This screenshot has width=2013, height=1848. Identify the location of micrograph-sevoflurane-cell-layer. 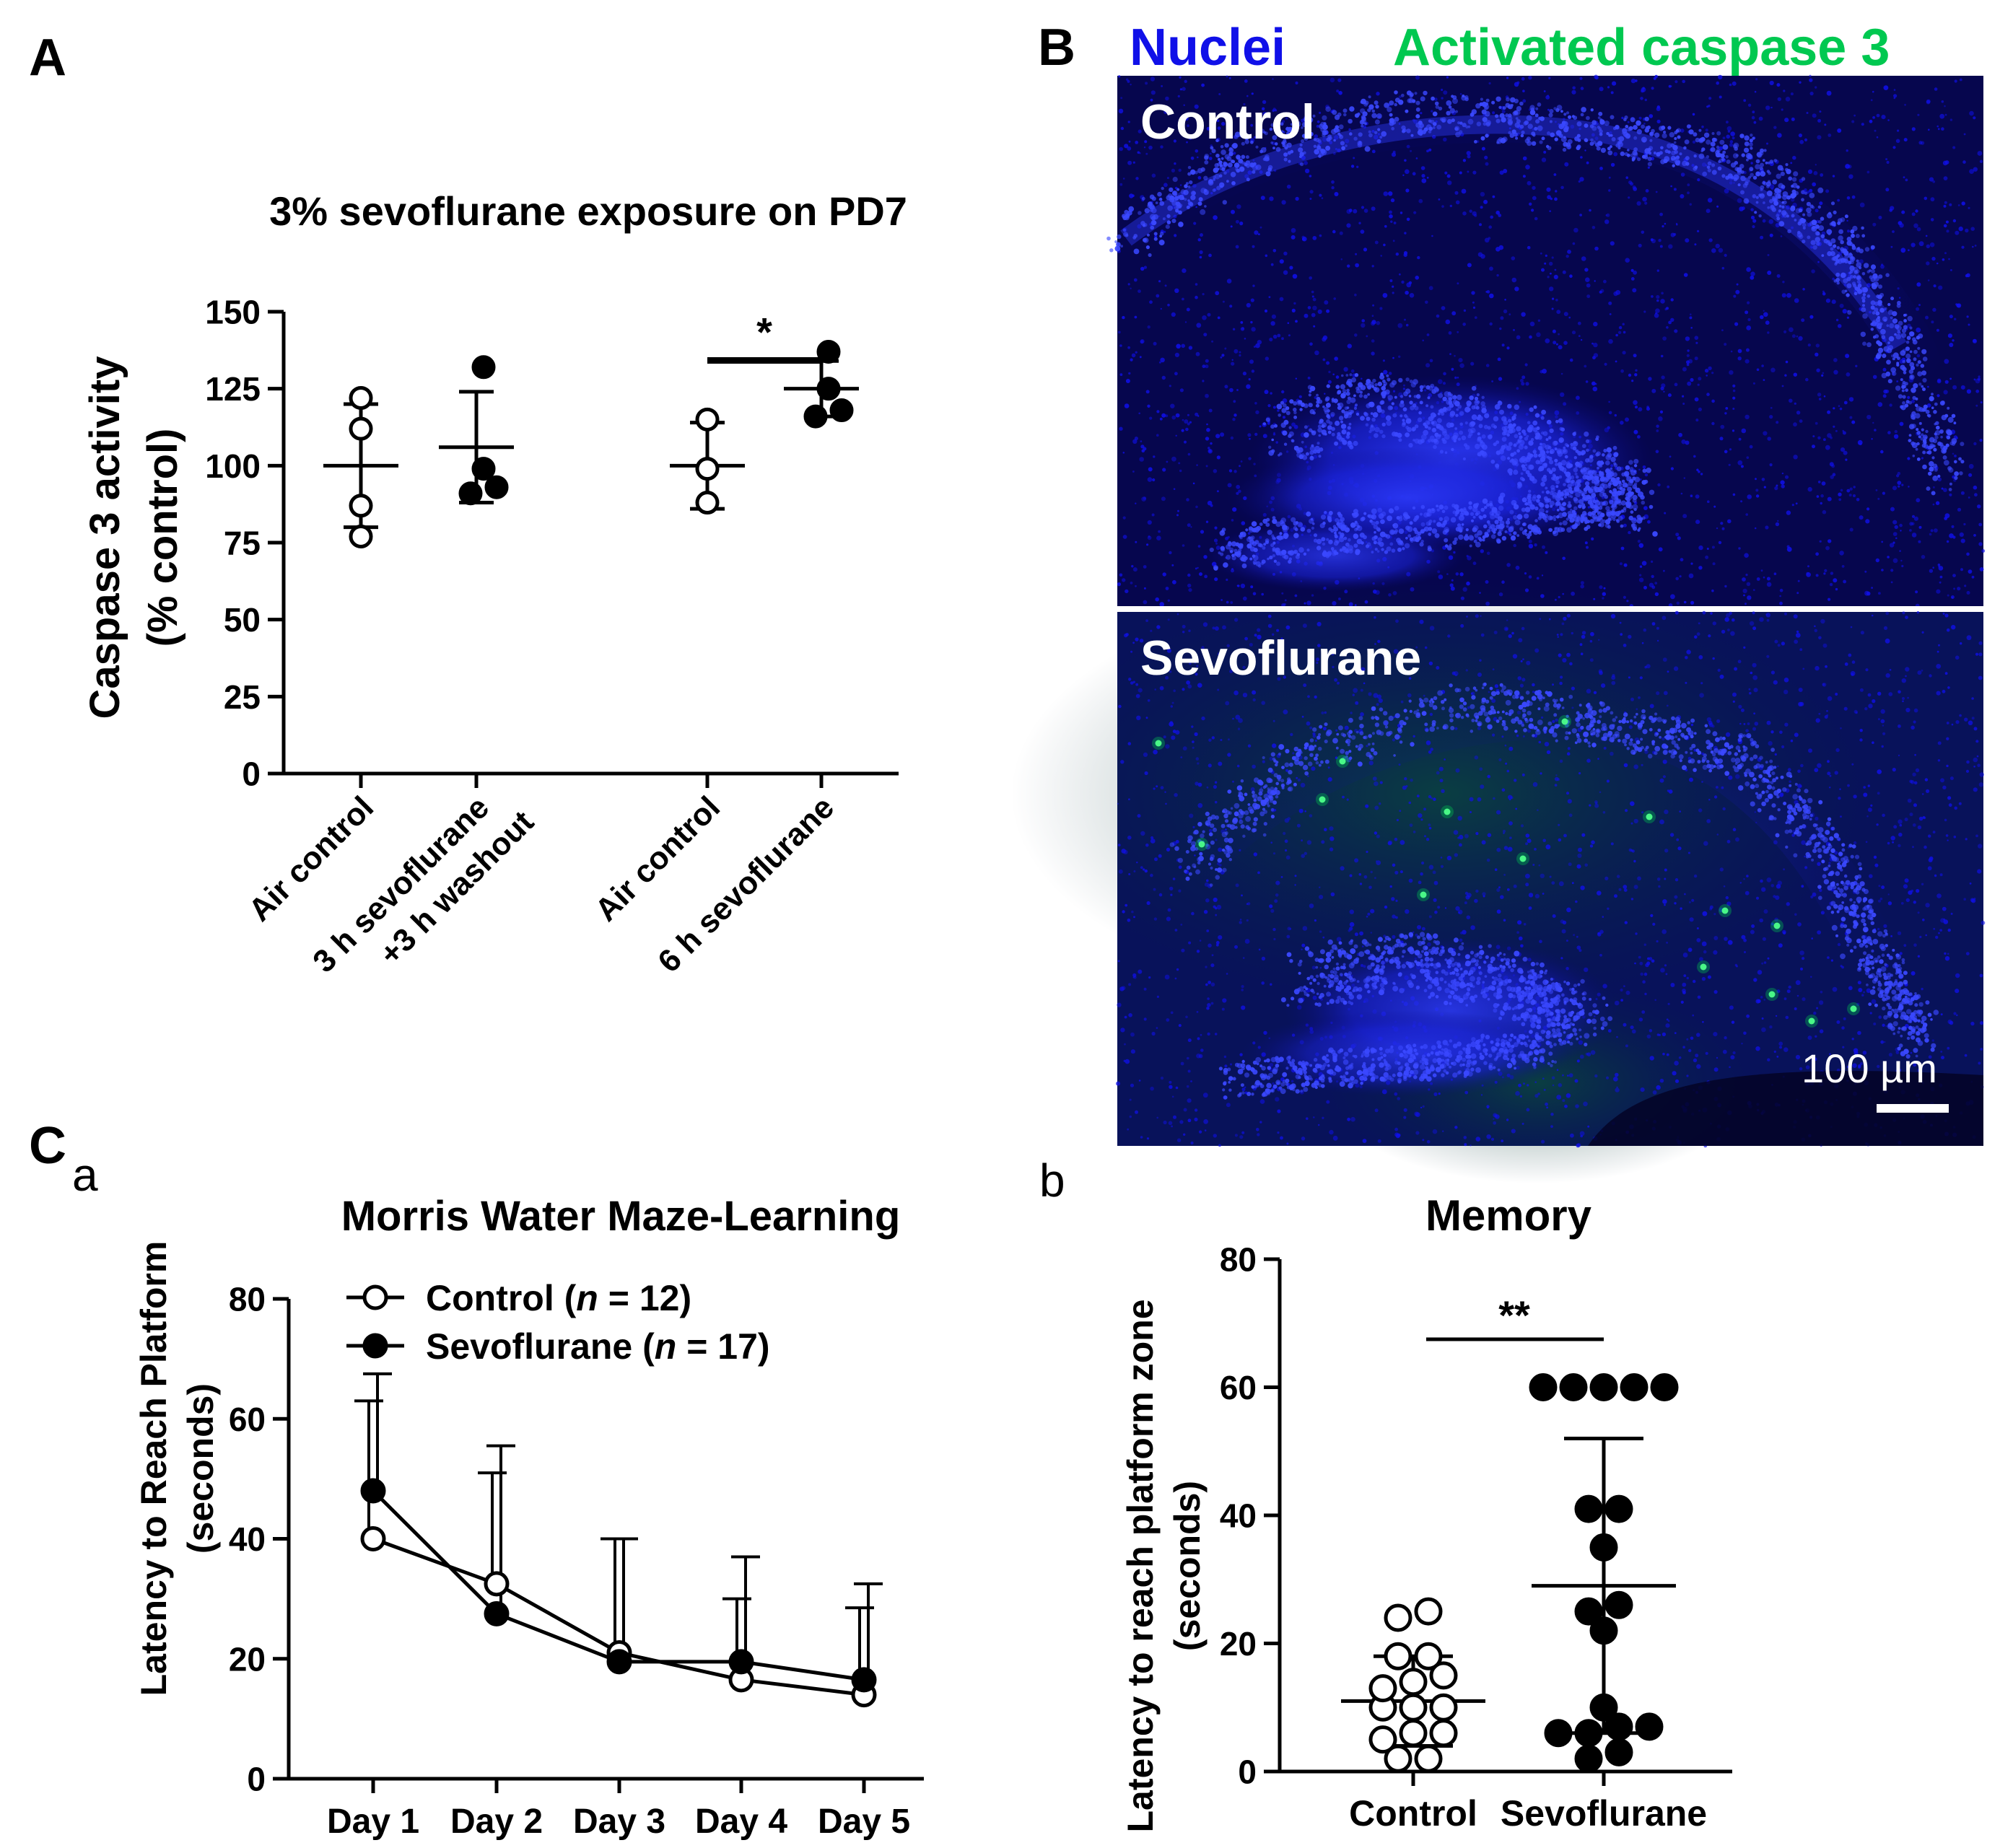
(1554, 891).